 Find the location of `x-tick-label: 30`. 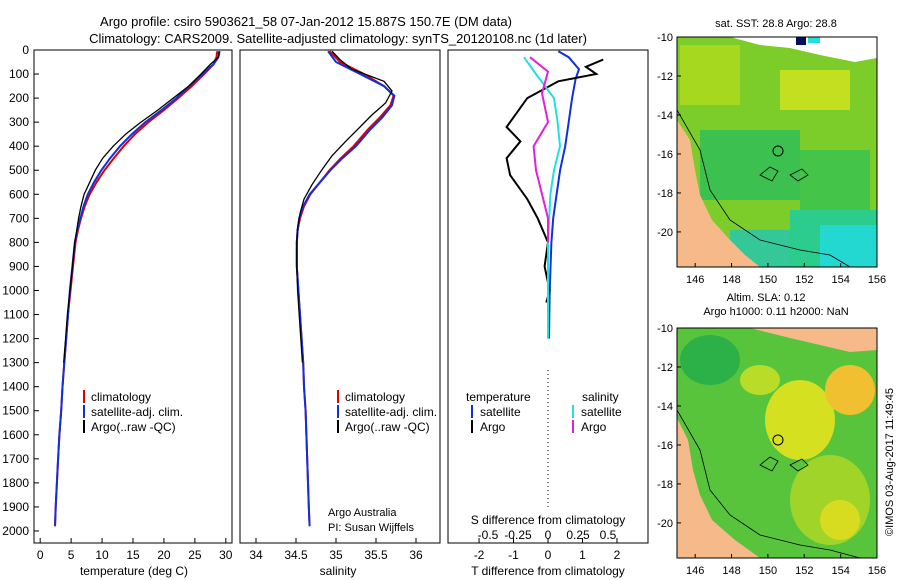

x-tick-label: 30 is located at coordinates (226, 555).